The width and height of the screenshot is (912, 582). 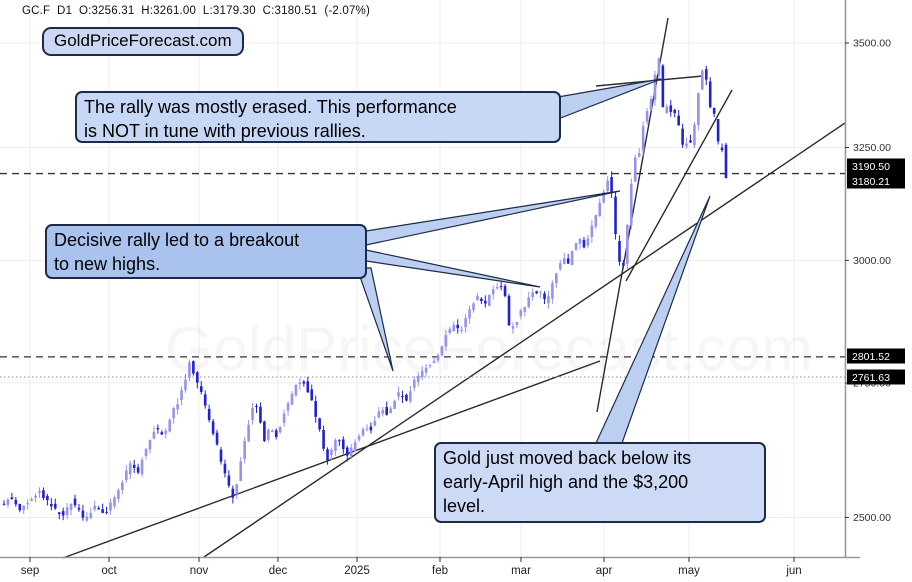 What do you see at coordinates (440, 571) in the screenshot?
I see `x-tick-label: feb` at bounding box center [440, 571].